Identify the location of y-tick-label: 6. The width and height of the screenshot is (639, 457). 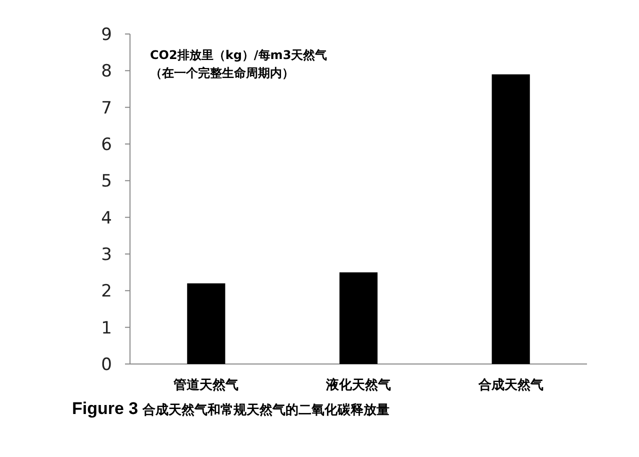
(106, 145).